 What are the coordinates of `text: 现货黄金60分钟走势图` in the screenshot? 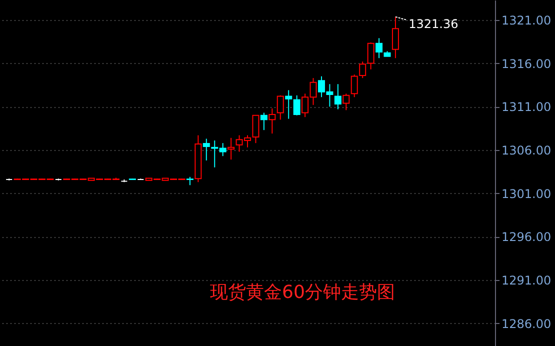 It's located at (302, 292).